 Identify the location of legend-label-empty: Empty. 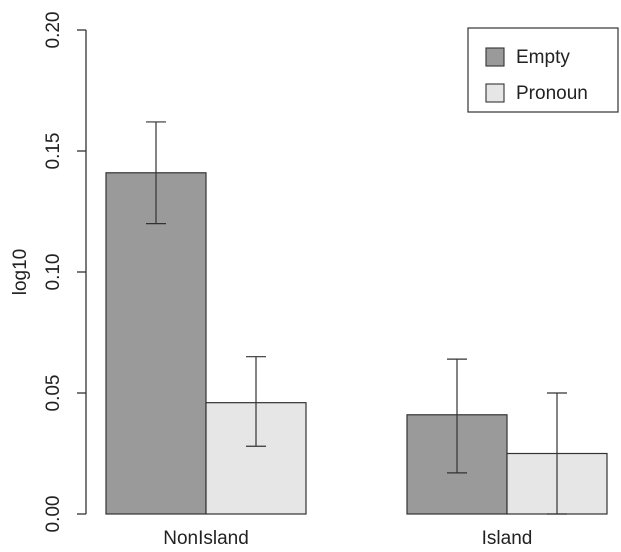
(543, 57).